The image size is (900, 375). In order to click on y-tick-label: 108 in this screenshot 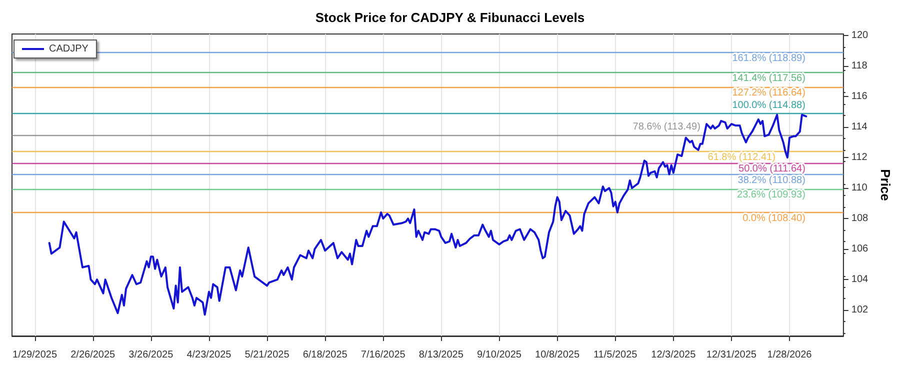, I will do `click(860, 218)`.